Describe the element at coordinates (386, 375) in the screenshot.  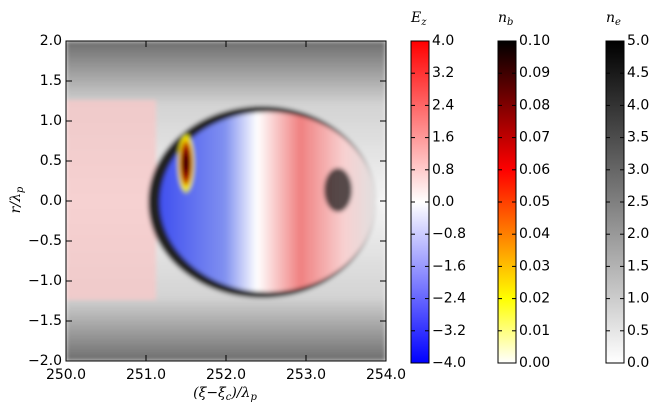
I see `x-tick-label: 254.0` at that location.